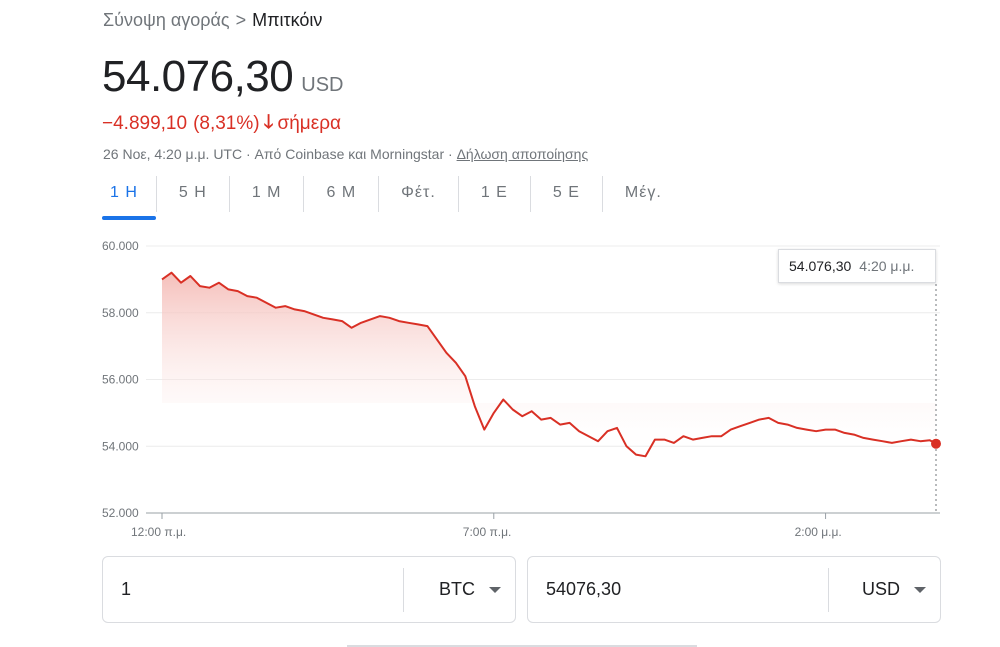 The width and height of the screenshot is (1000, 647). Describe the element at coordinates (418, 194) in the screenshot. I see `tab-ytd: Φέτ.` at that location.